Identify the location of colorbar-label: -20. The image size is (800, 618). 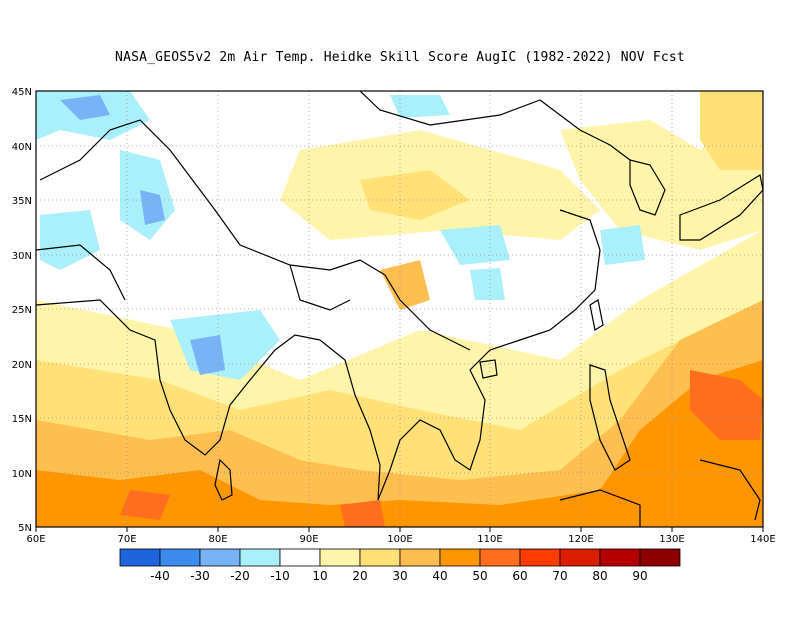
(240, 576).